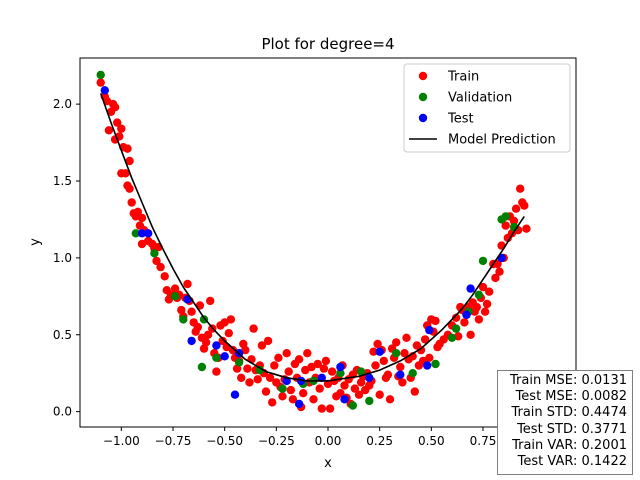  I want to click on y-tick-label: 1.0, so click(62, 258).